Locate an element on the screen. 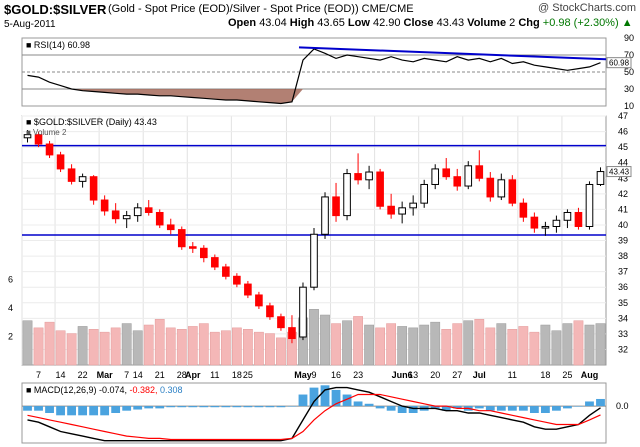  price-ytick-label: 40 is located at coordinates (623, 225).